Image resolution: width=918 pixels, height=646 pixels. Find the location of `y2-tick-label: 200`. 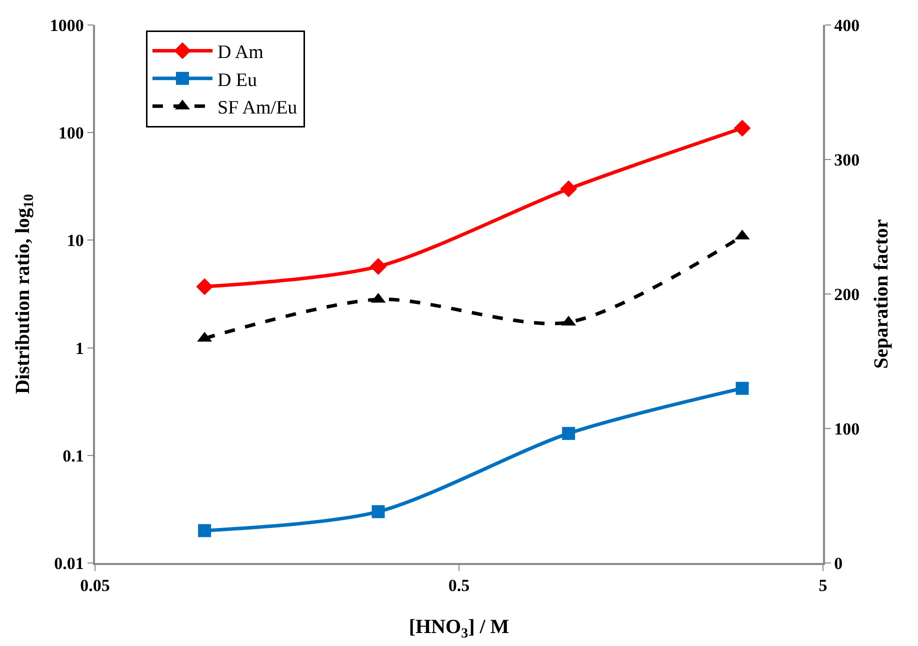

y2-tick-label: 200 is located at coordinates (847, 294).